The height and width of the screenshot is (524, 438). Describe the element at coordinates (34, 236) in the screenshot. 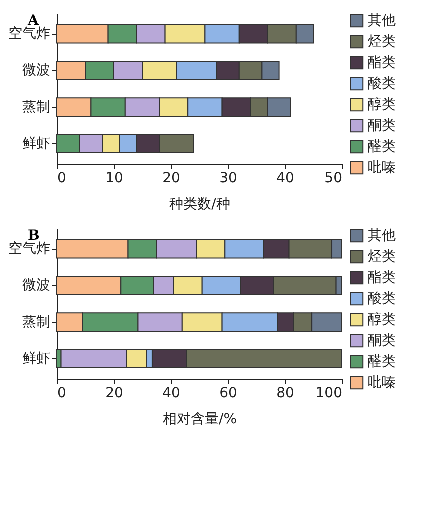

I see `chart-title: B` at that location.